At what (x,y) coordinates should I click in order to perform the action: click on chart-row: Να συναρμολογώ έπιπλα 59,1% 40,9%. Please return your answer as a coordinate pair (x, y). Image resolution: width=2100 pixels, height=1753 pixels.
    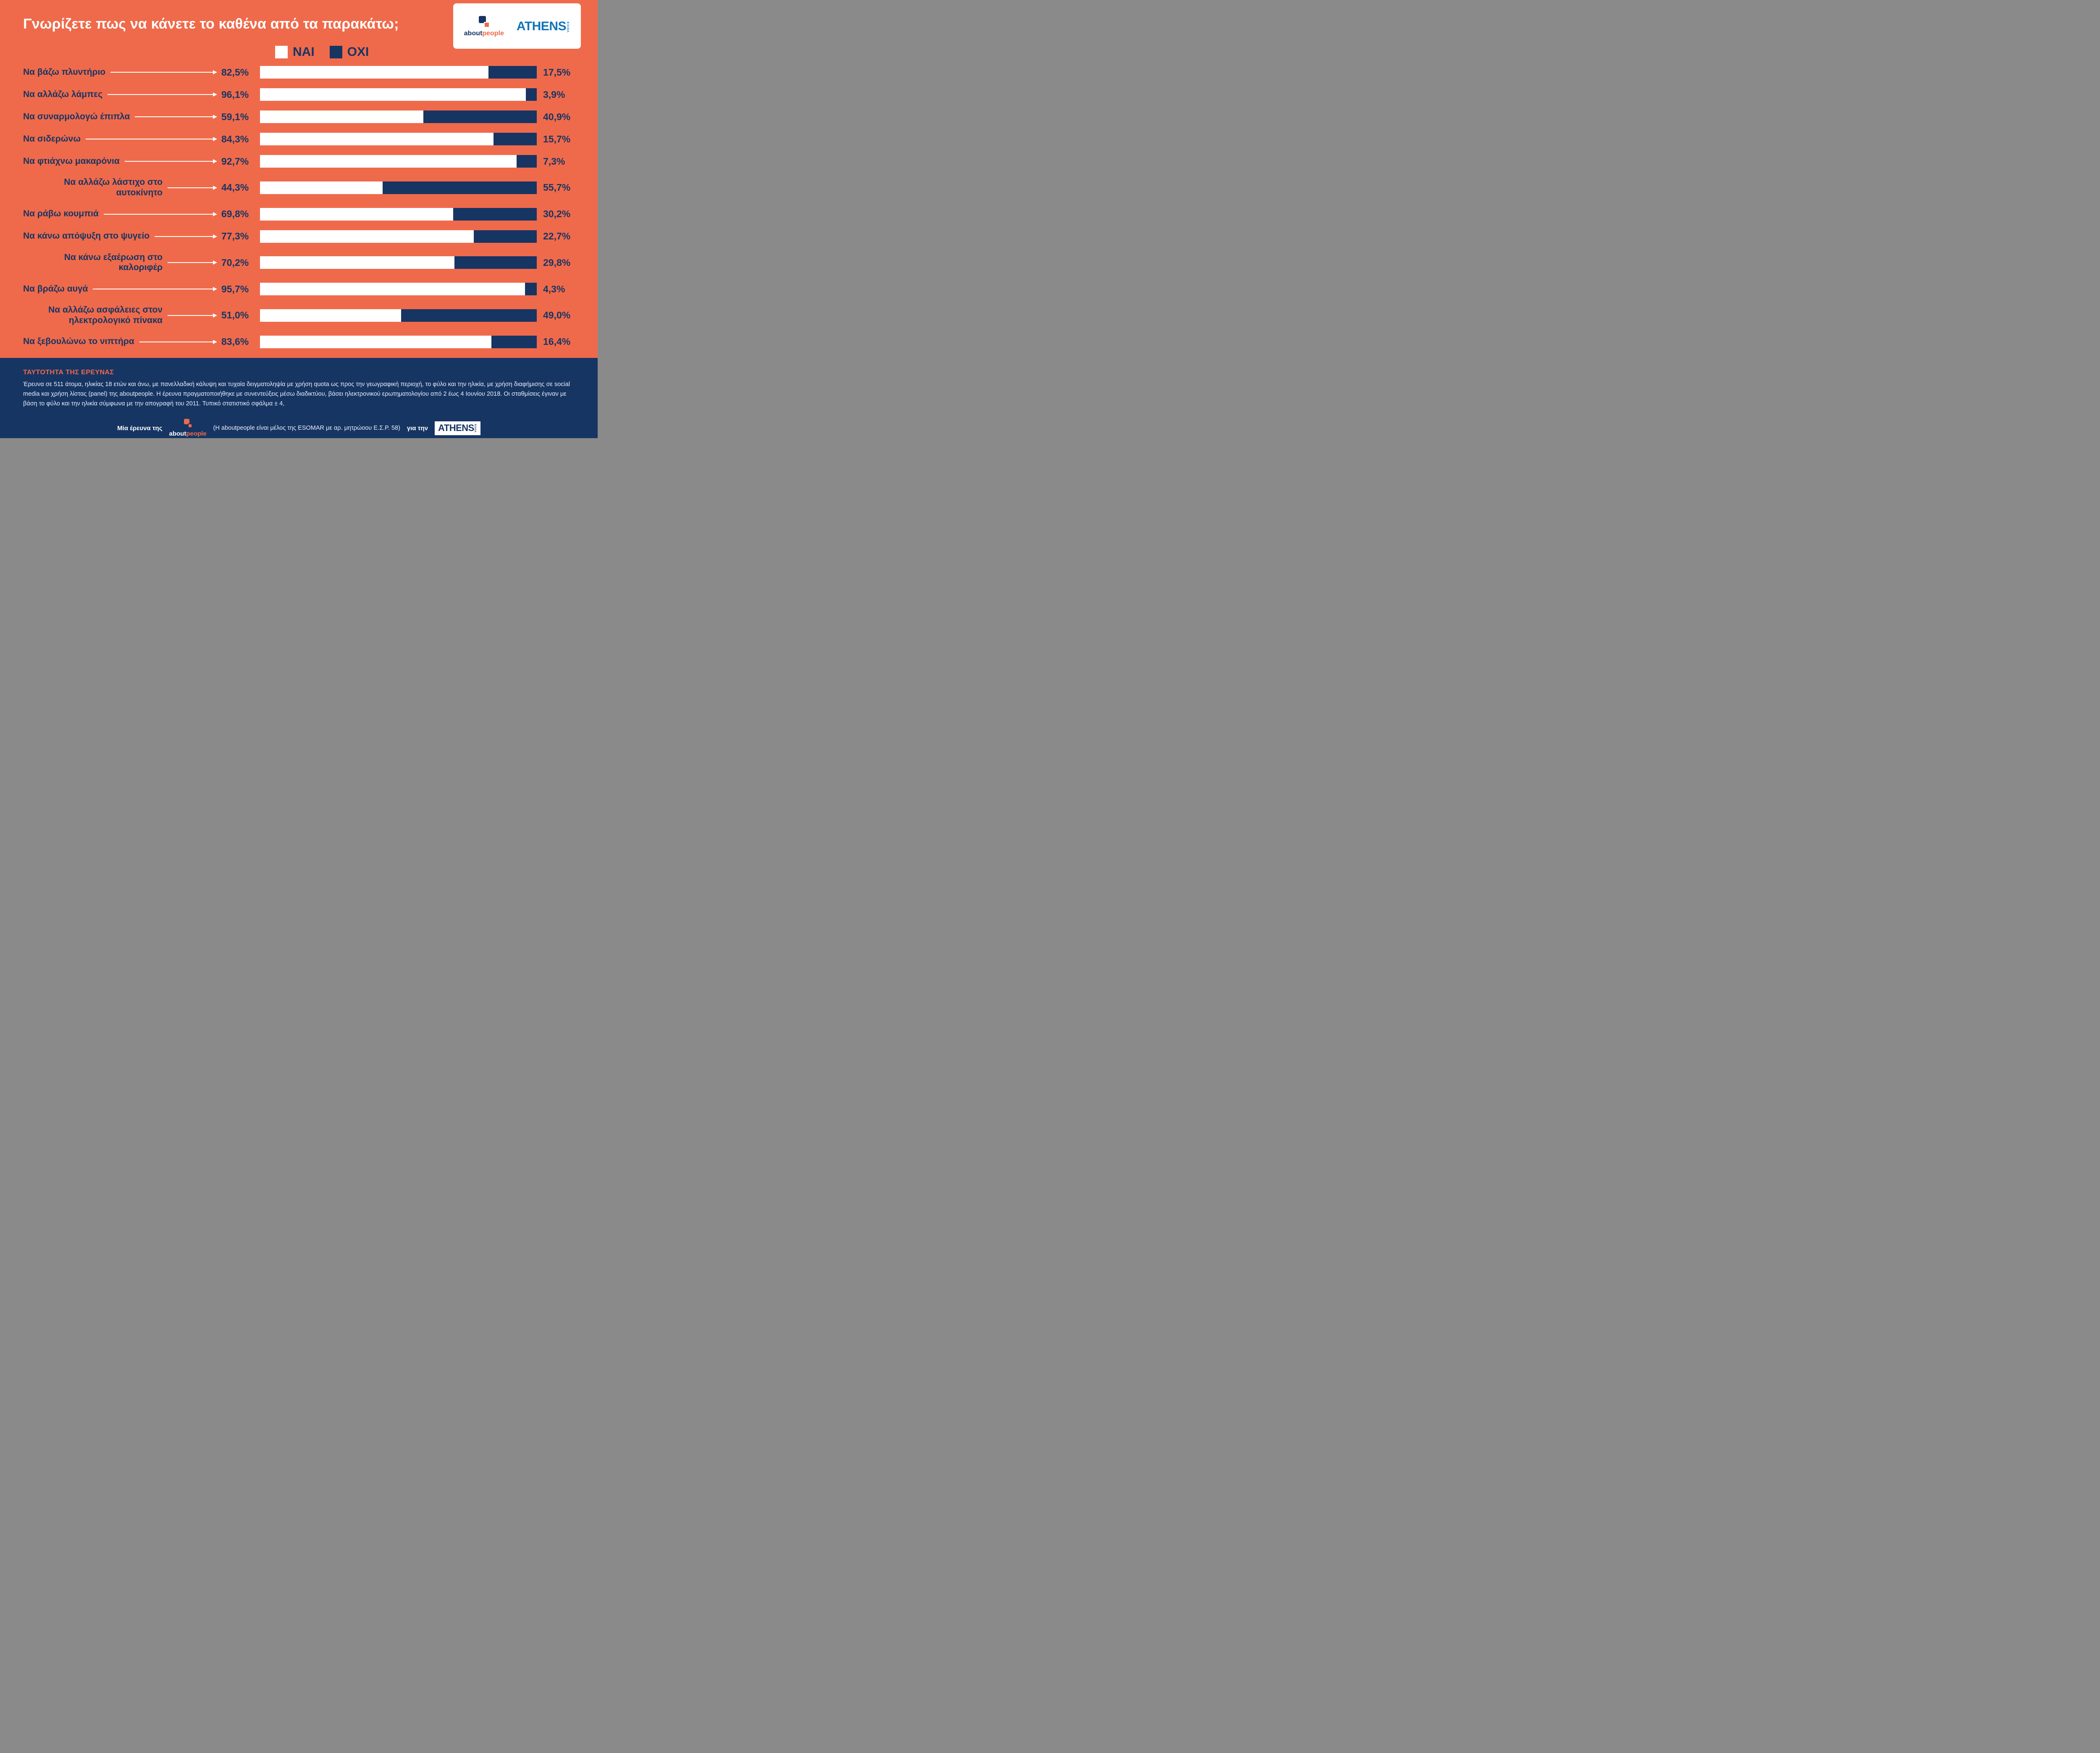
    Looking at the image, I should click on (301, 116).